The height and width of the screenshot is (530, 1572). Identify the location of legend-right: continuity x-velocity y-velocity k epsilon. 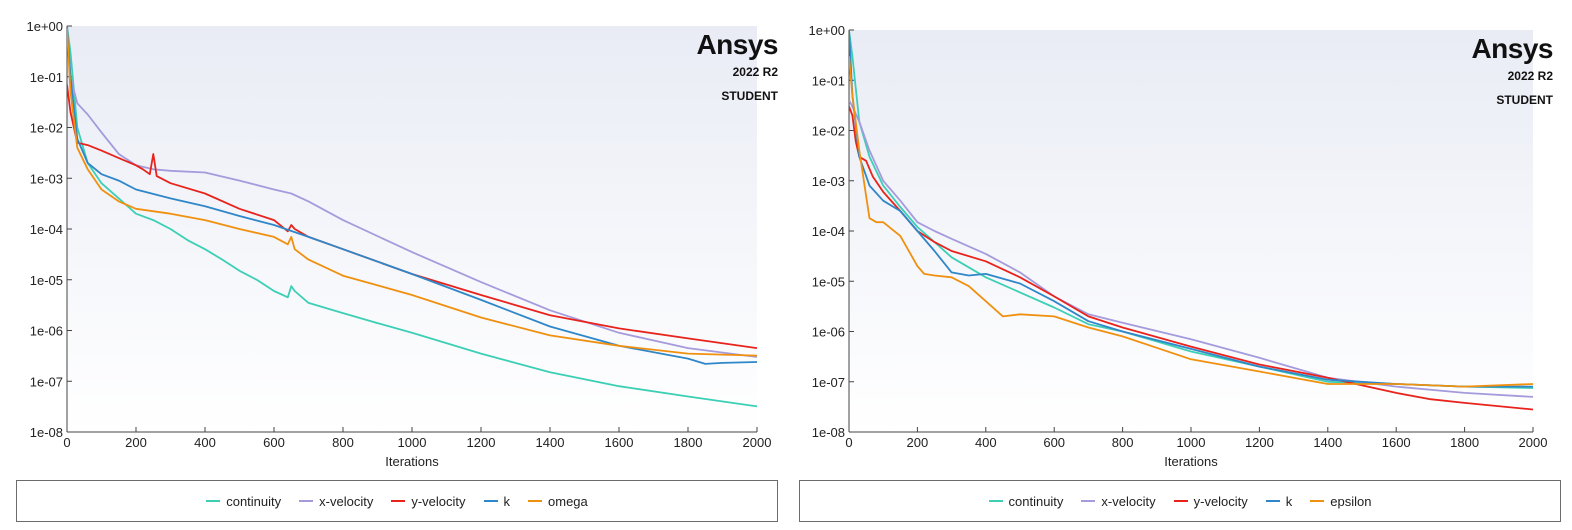
(1180, 501).